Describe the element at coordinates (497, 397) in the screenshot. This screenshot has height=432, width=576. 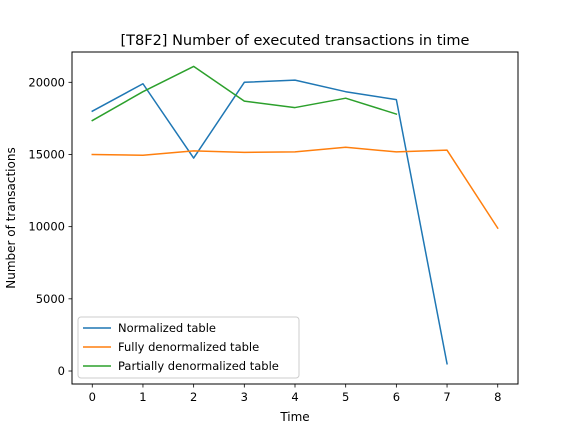
I see `x-tick-label: 8` at that location.